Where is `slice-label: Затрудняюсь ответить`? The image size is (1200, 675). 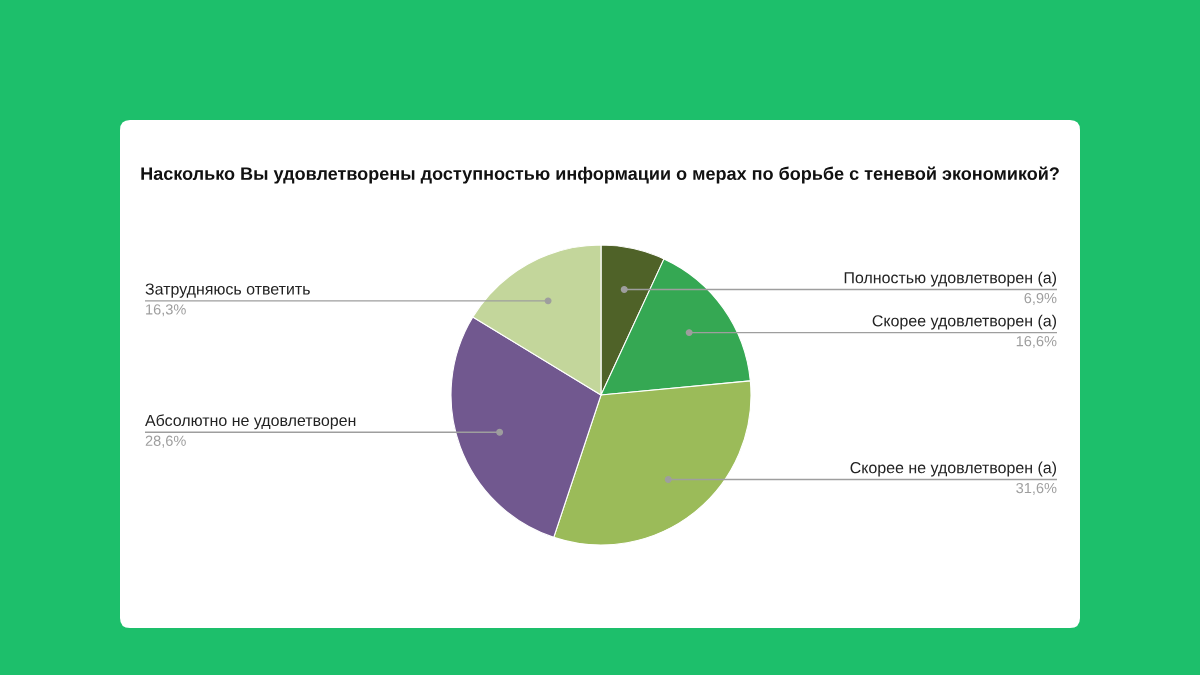 slice-label: Затрудняюсь ответить is located at coordinates (227, 290).